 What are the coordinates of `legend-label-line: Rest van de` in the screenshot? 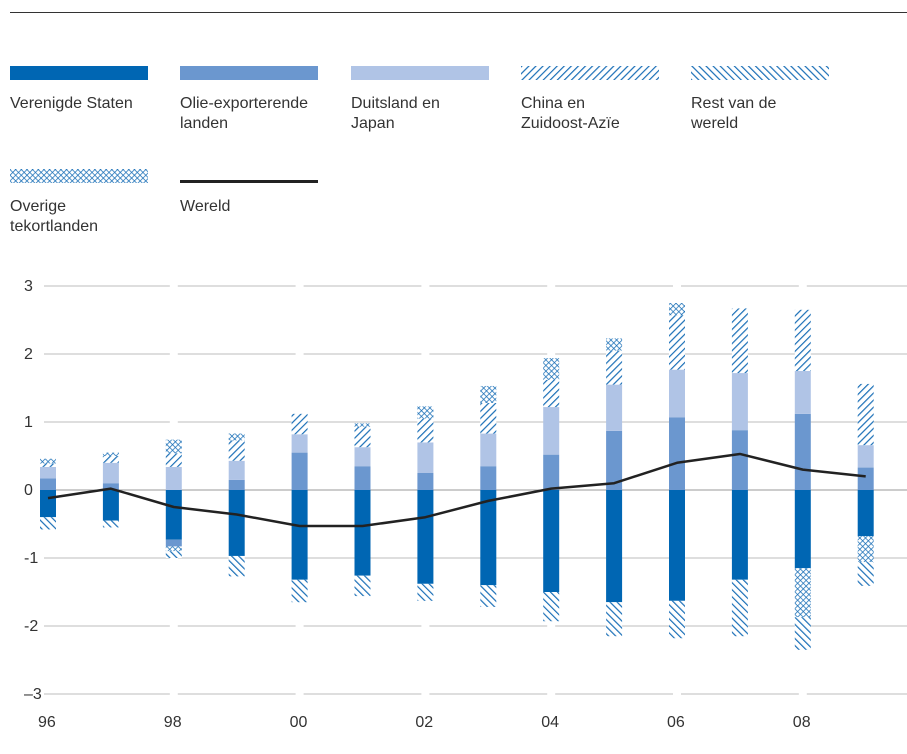 It's located at (734, 103).